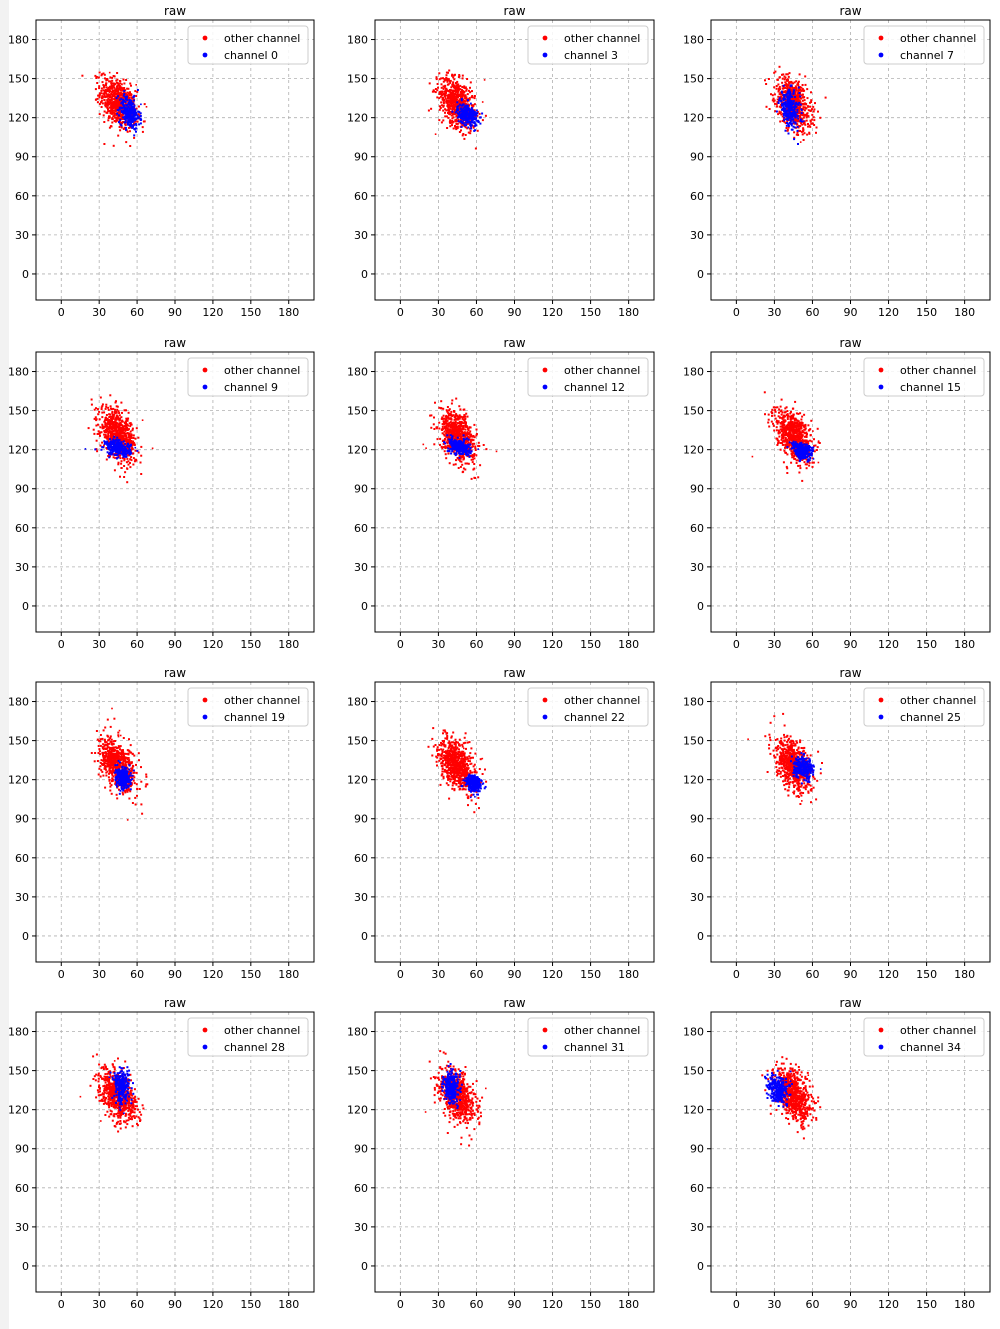 This screenshot has height=1329, width=1000. Describe the element at coordinates (927, 55) in the screenshot. I see `legend-label: channel 7` at that location.